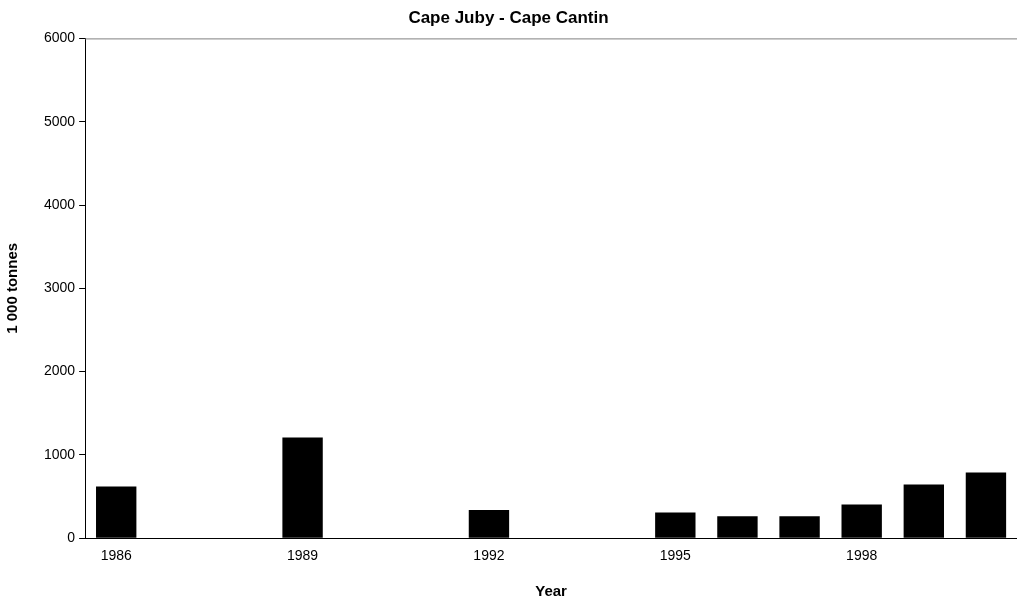 The width and height of the screenshot is (1017, 605). I want to click on y-tick-label: 3000, so click(59, 287).